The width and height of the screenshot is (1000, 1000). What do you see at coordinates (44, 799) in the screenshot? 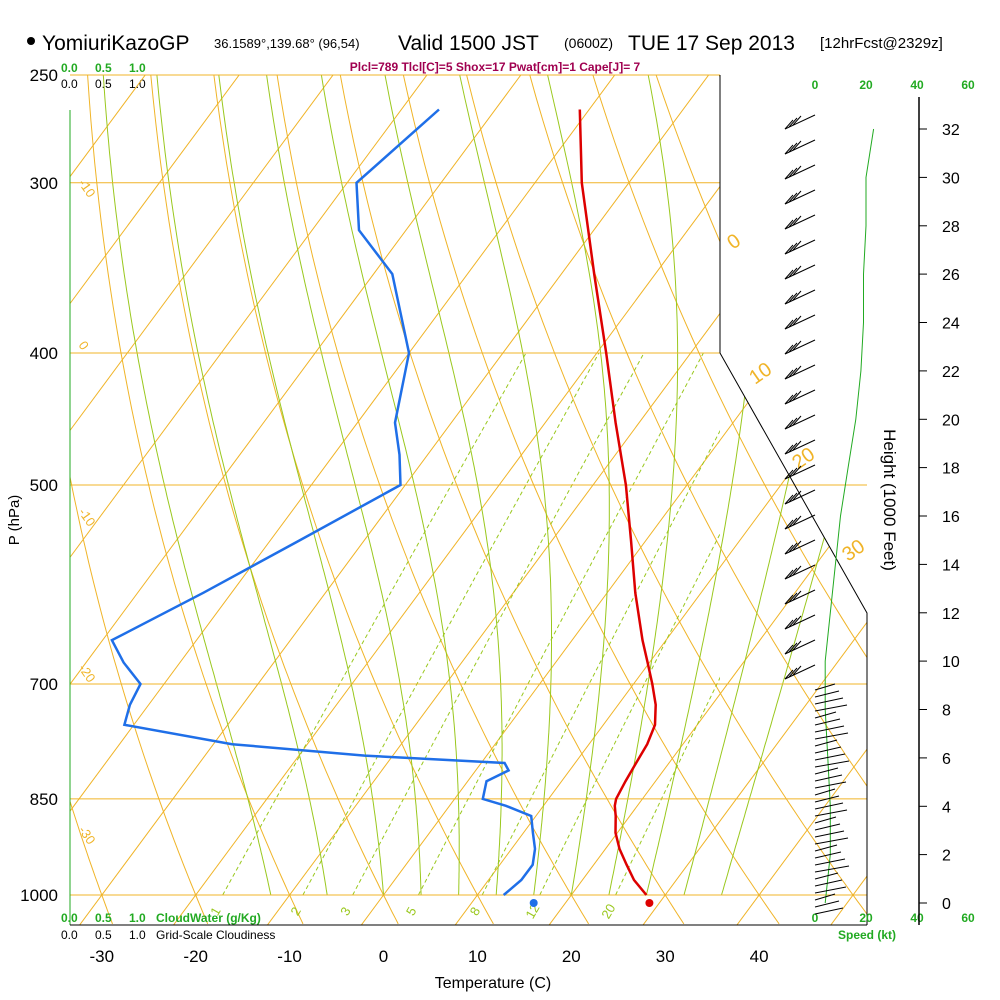
I see `pressure-tick-label: 850` at bounding box center [44, 799].